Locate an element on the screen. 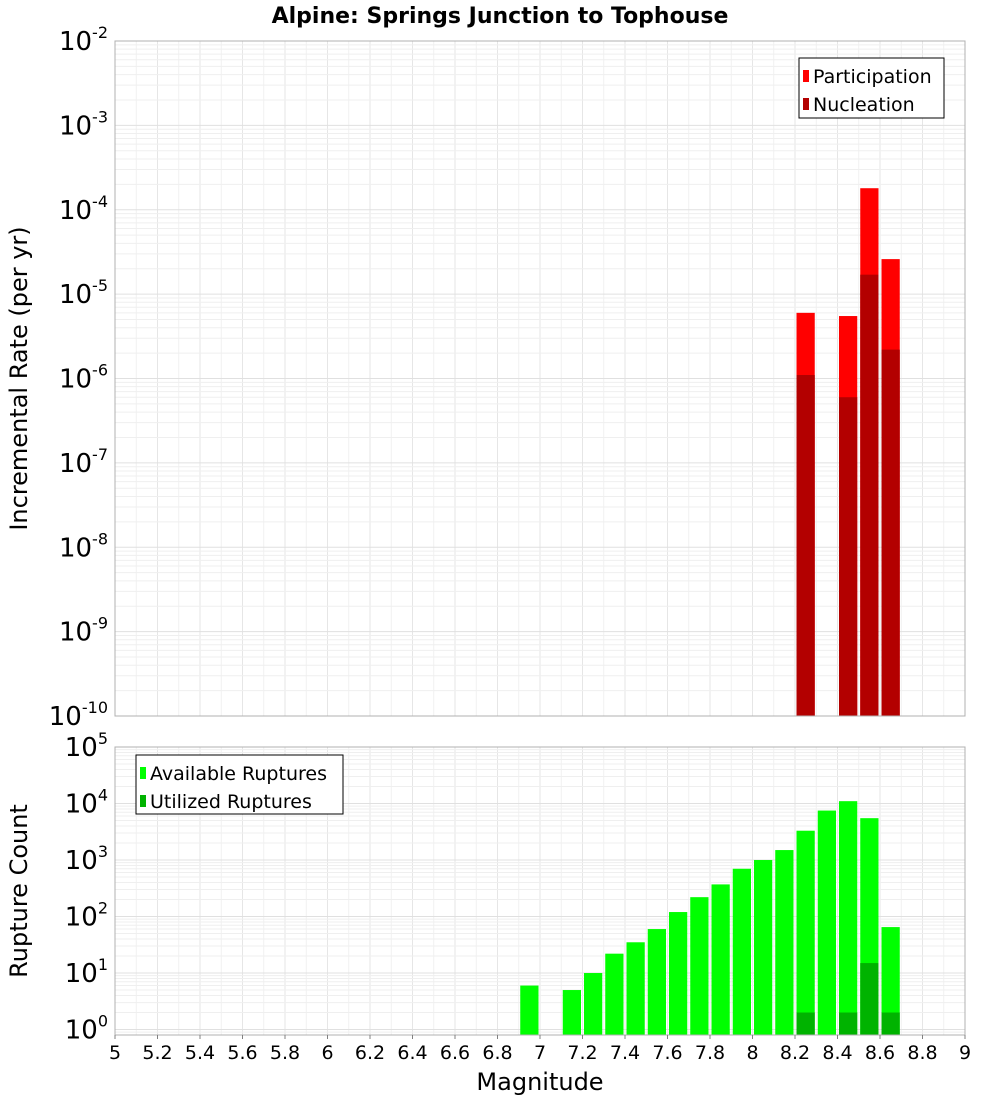 This screenshot has height=1100, width=1000. y-tick-label: 10⁻³ is located at coordinates (83, 124).